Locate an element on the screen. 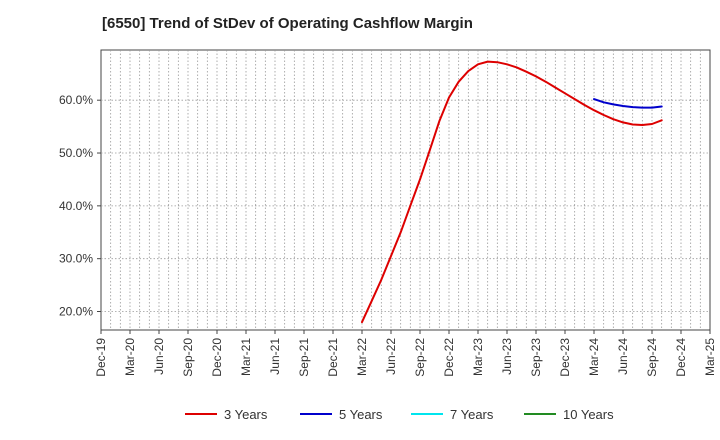 The height and width of the screenshot is (440, 720). x-tick-label: Sep-21 is located at coordinates (304, 357).